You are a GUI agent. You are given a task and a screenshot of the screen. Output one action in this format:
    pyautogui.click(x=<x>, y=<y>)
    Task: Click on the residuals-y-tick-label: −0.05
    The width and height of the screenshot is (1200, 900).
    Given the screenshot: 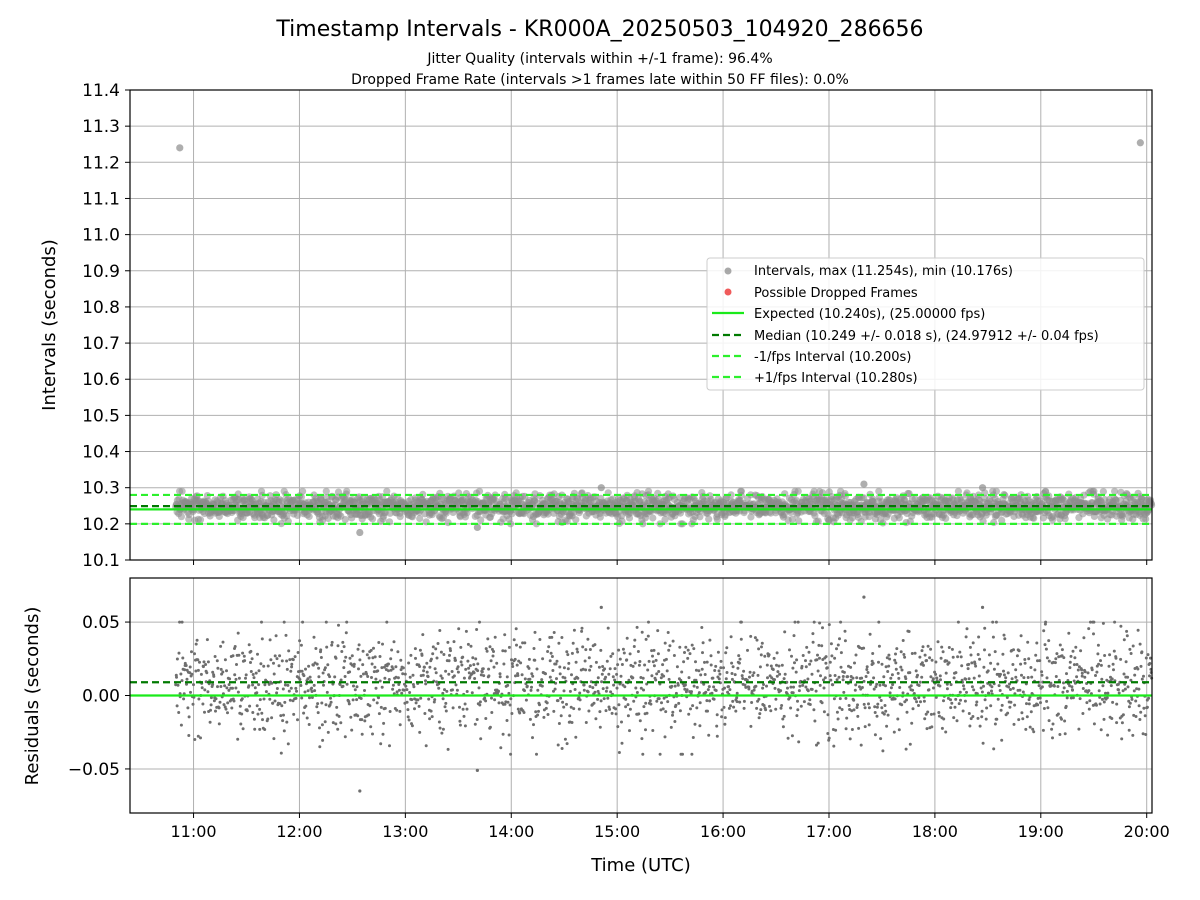 What is the action you would take?
    pyautogui.click(x=94, y=770)
    